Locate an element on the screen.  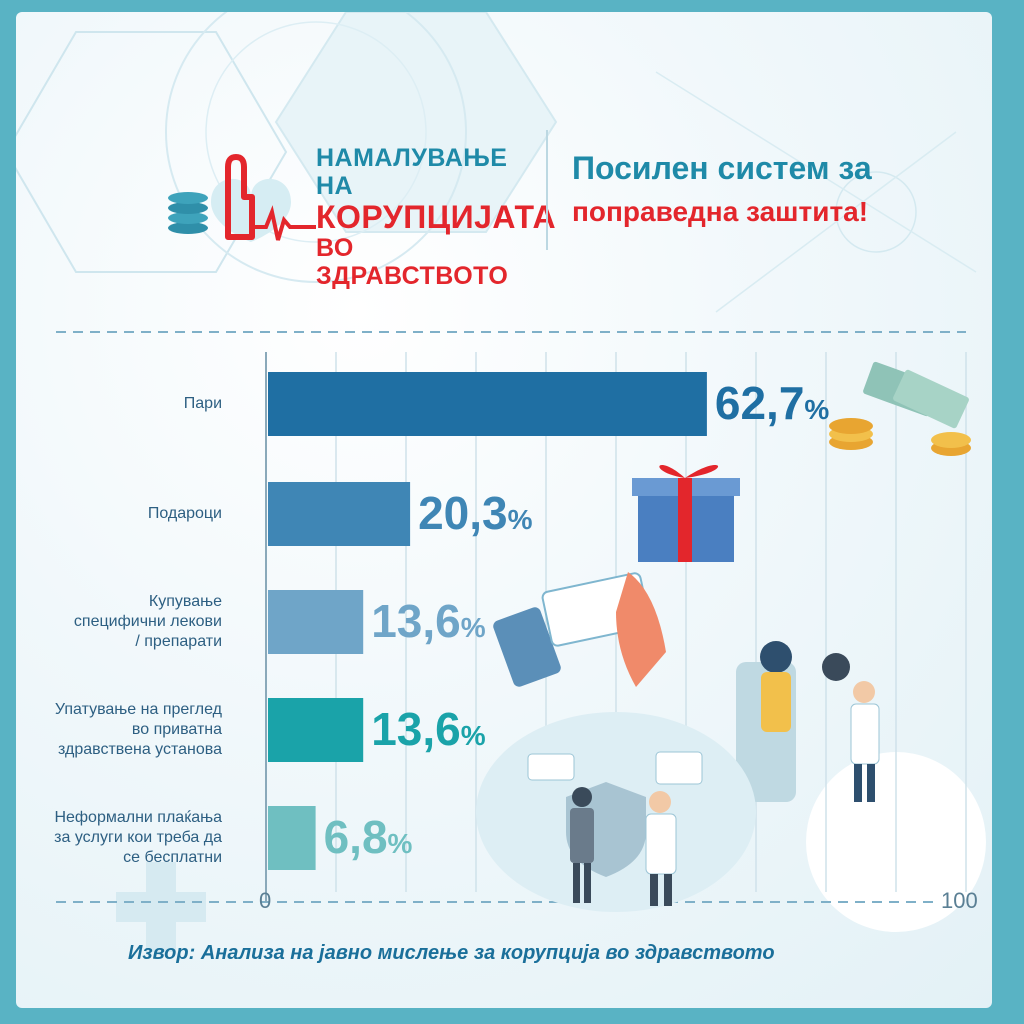
category-label-line: во приватна is located at coordinates (176, 729).